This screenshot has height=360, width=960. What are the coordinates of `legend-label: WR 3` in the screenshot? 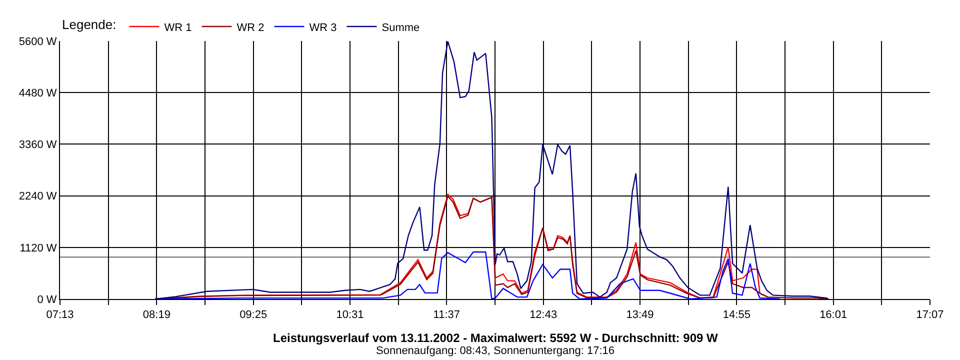 It's located at (323, 28).